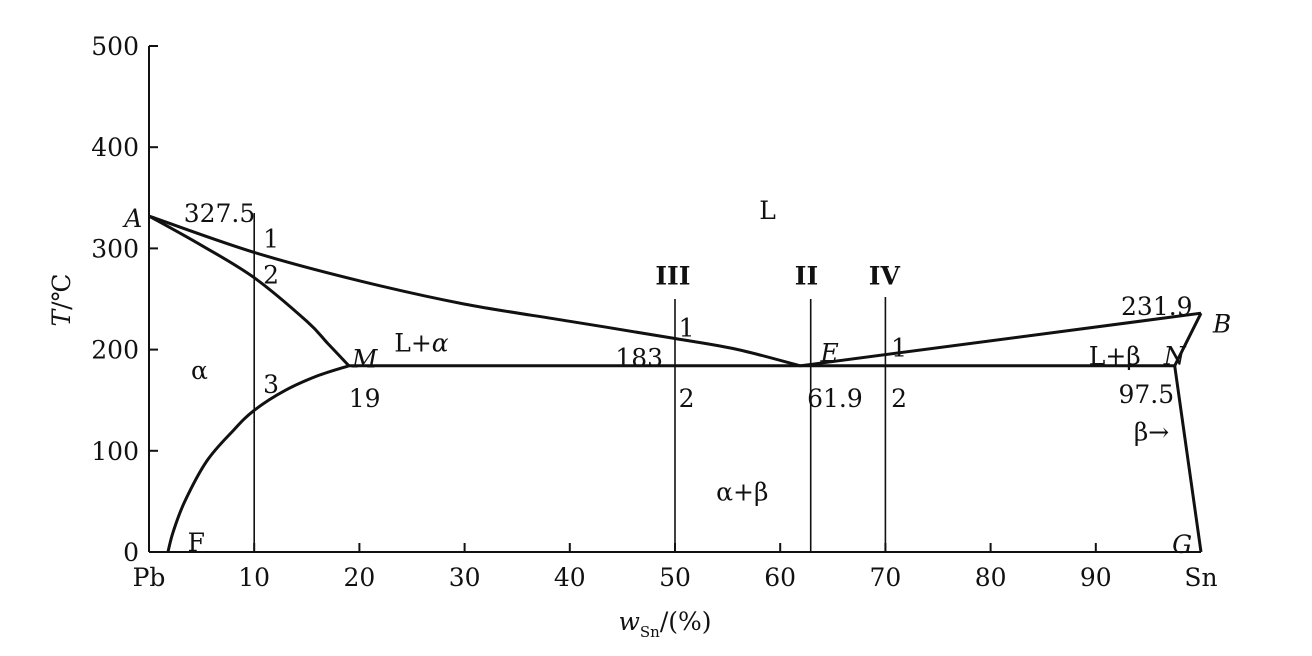 The height and width of the screenshot is (656, 1312). What do you see at coordinates (115, 451) in the screenshot?
I see `y-tick-label: 100` at bounding box center [115, 451].